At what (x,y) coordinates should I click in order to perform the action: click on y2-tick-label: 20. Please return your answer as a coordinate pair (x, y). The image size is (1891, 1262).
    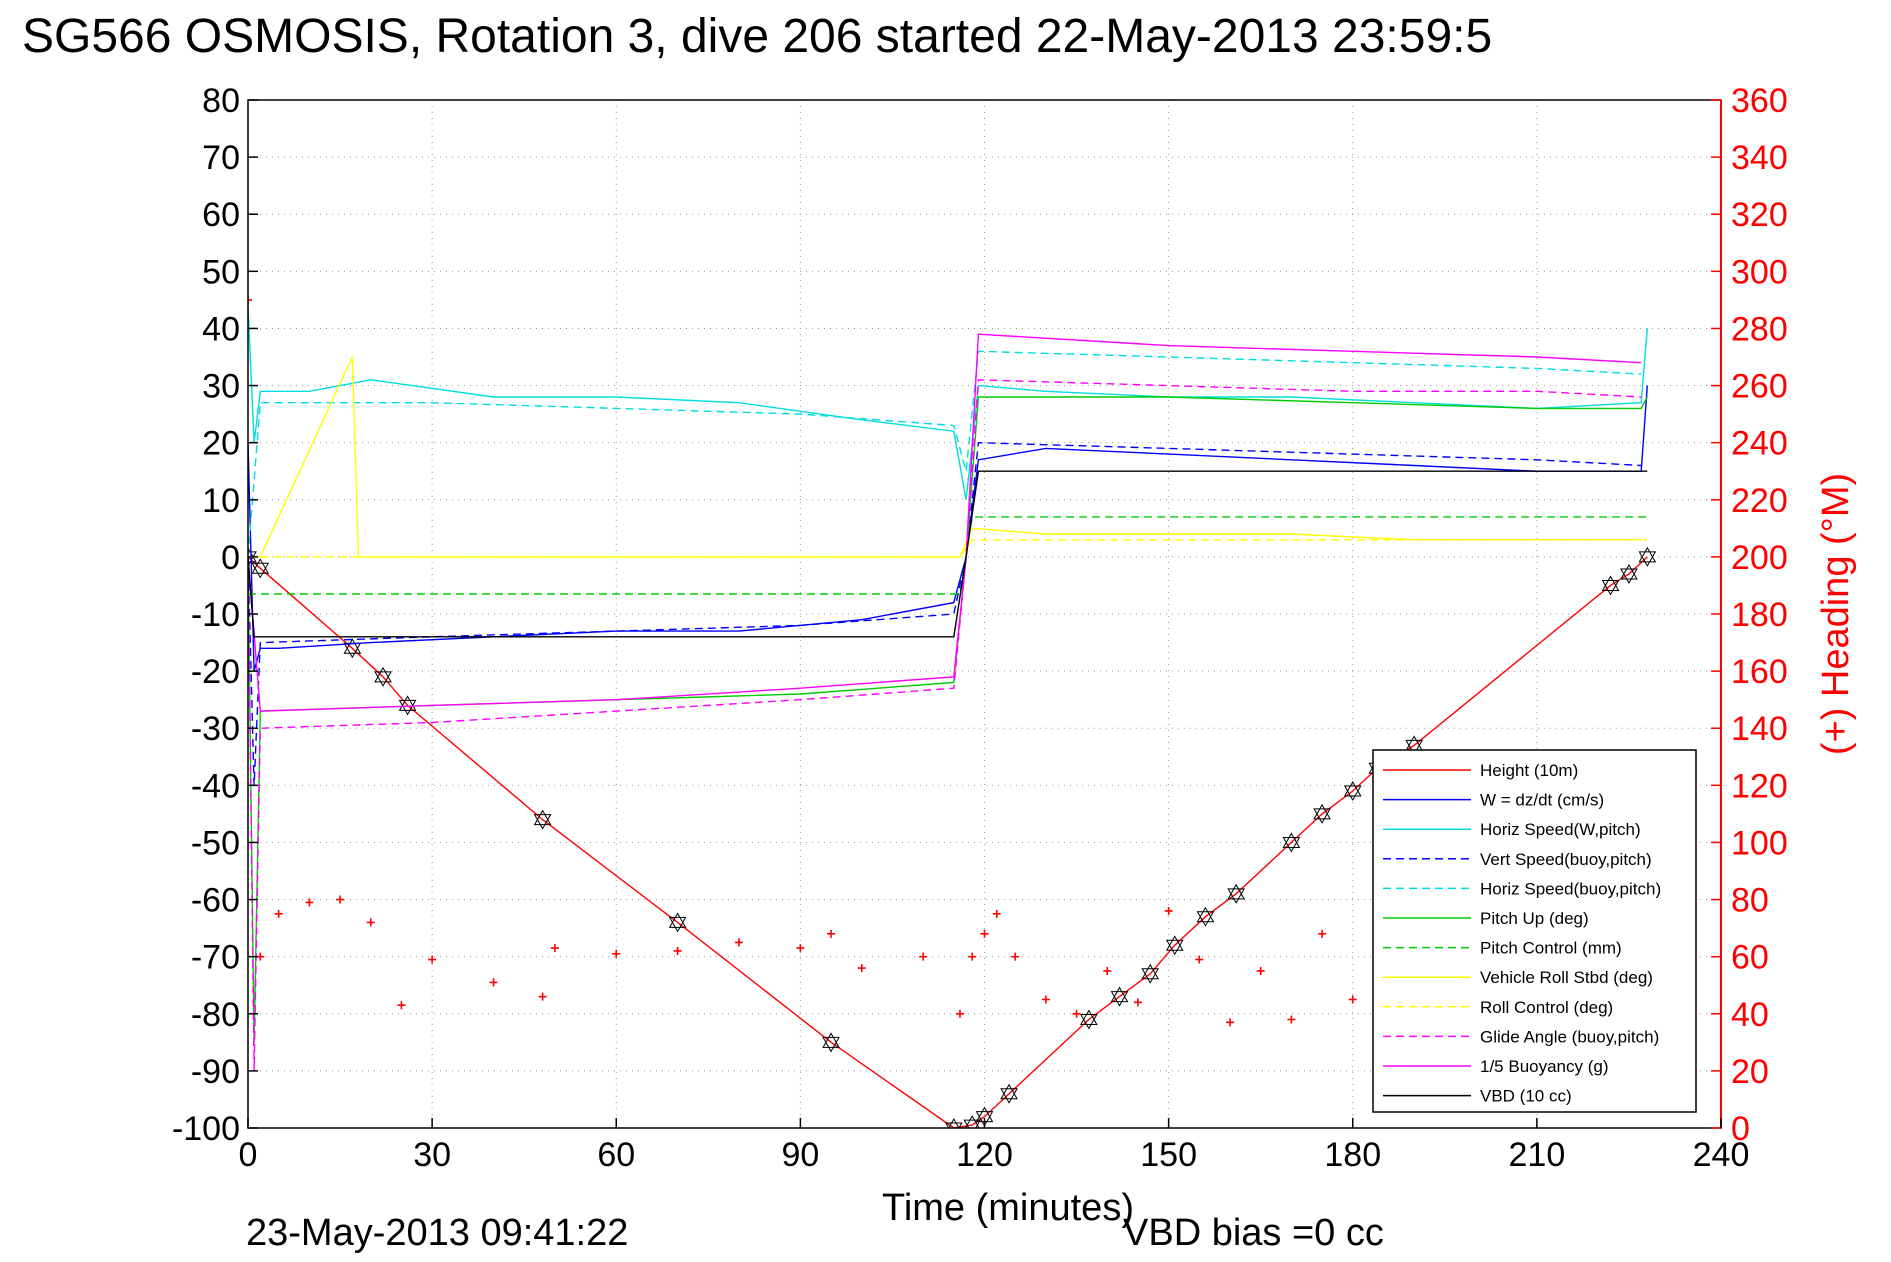
    Looking at the image, I should click on (1750, 1072).